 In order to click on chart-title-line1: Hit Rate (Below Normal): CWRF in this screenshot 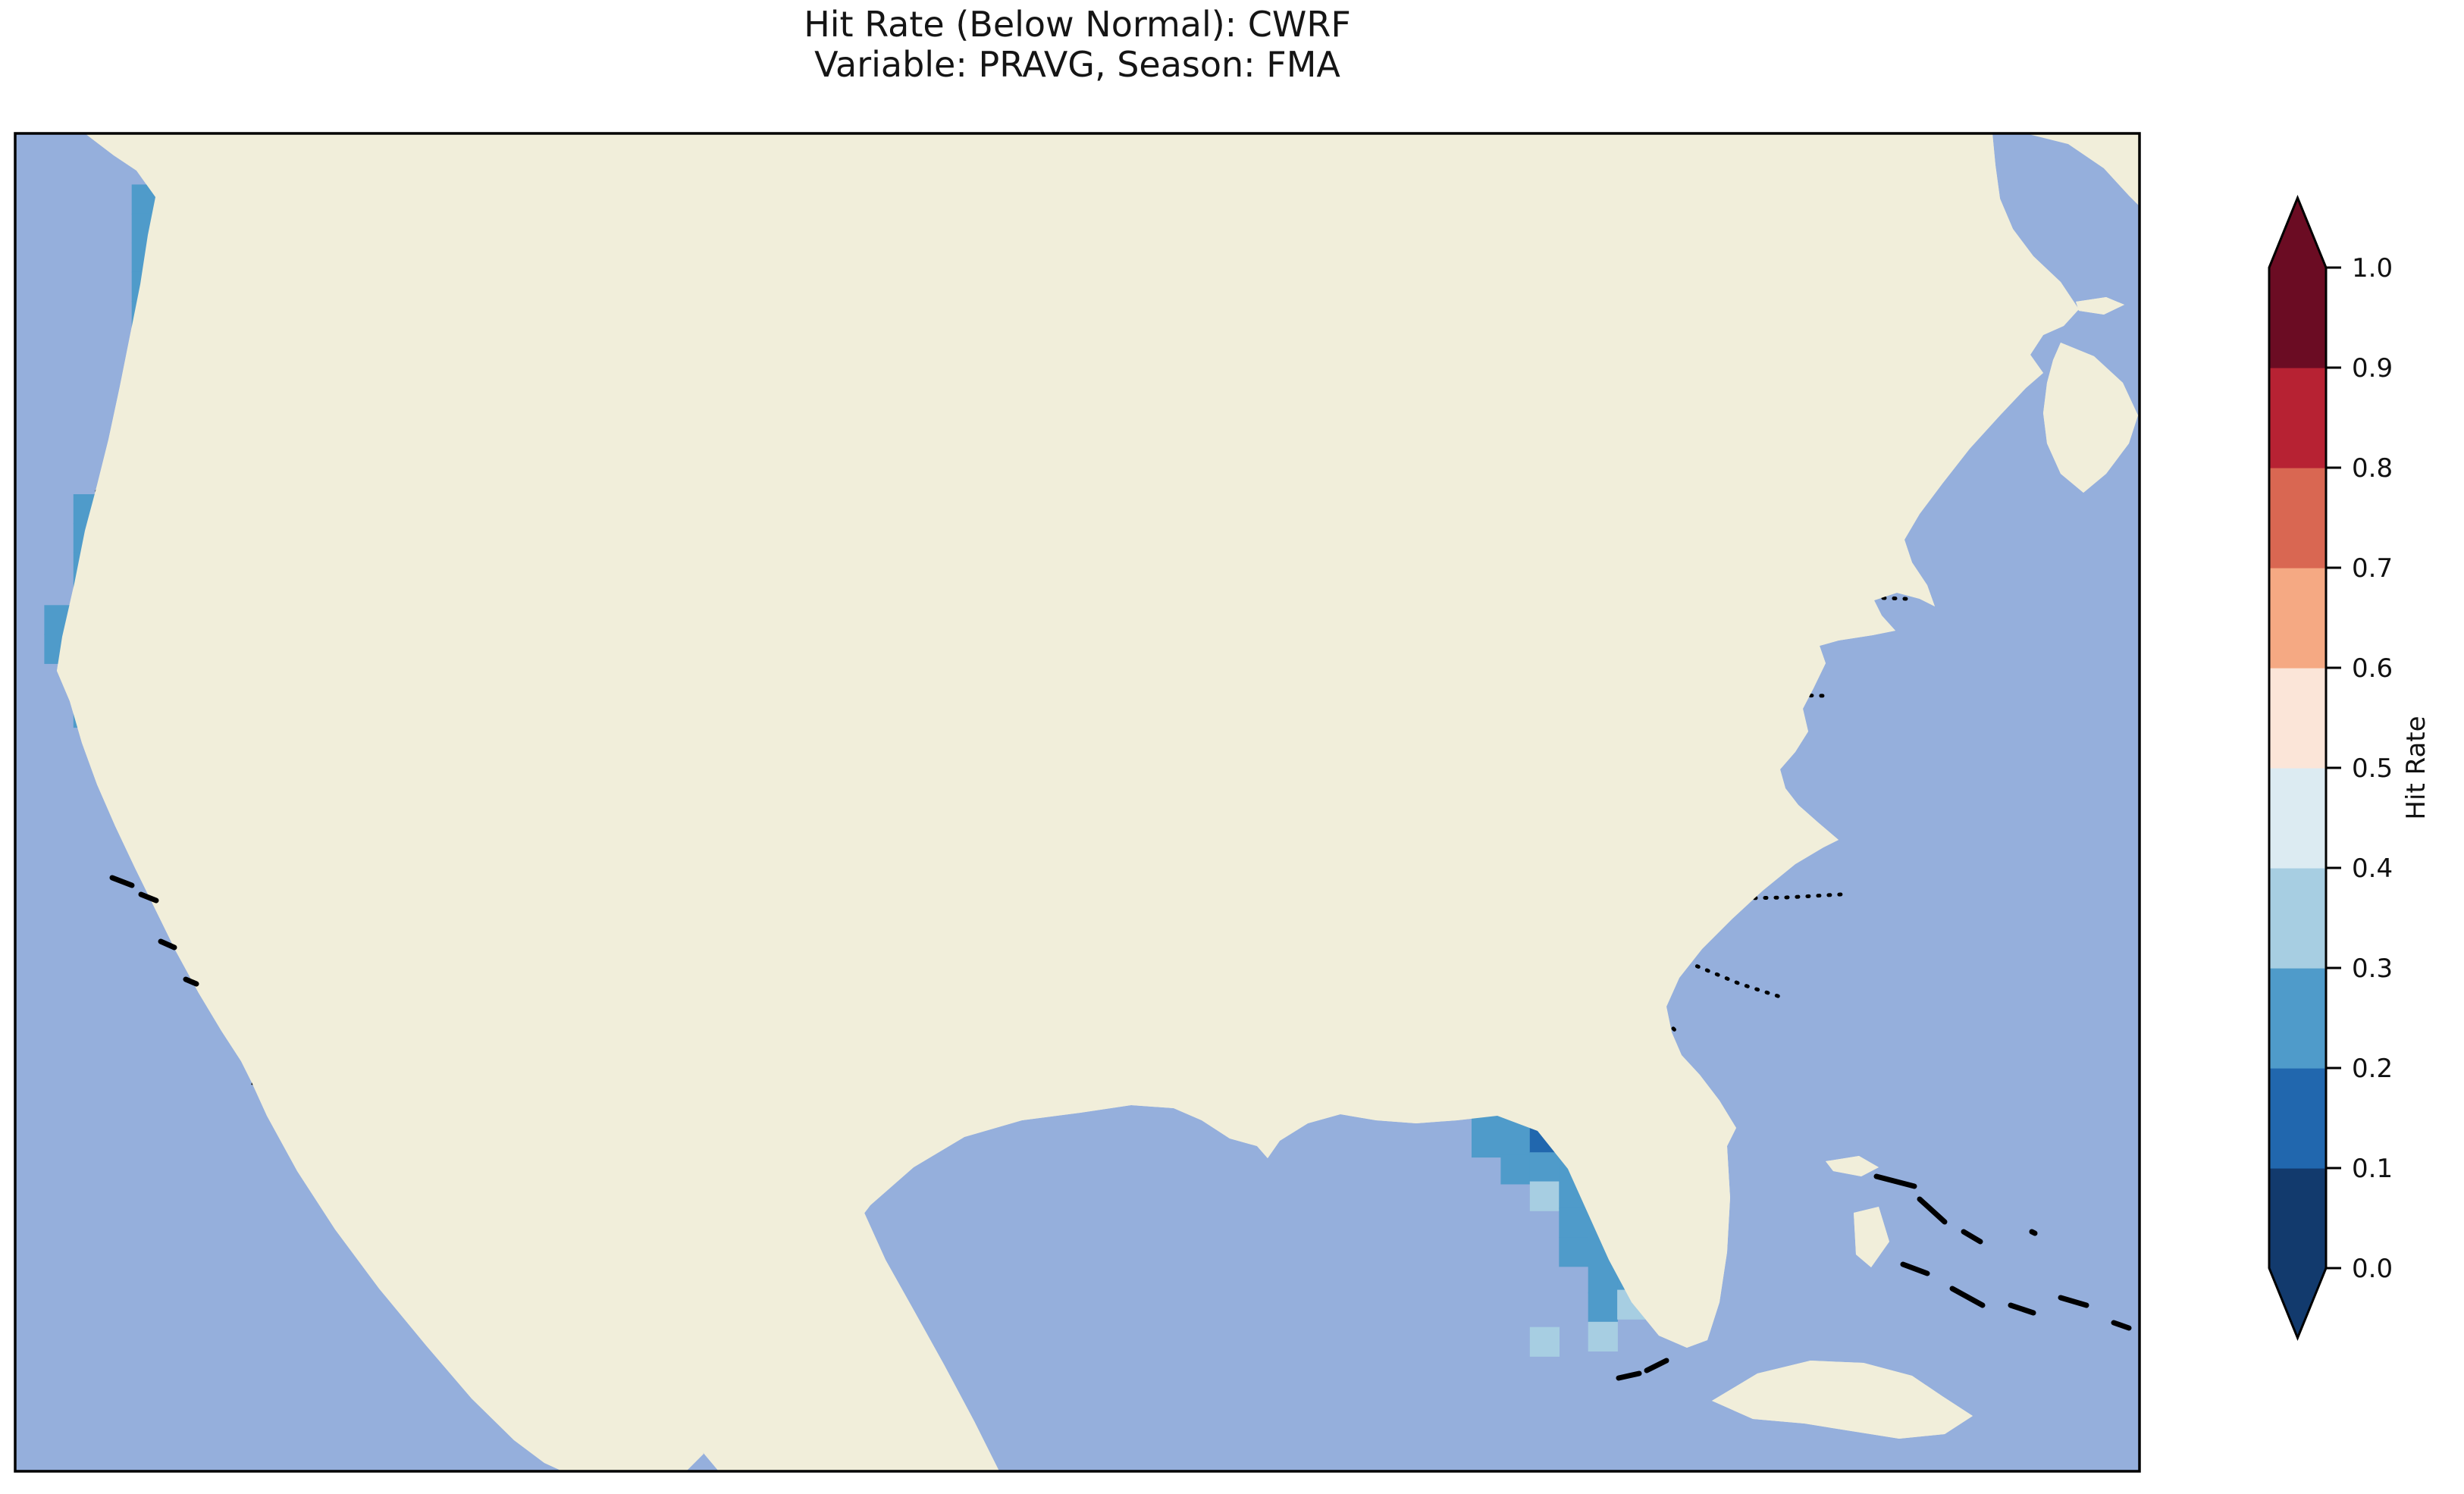, I will do `click(1077, 24)`.